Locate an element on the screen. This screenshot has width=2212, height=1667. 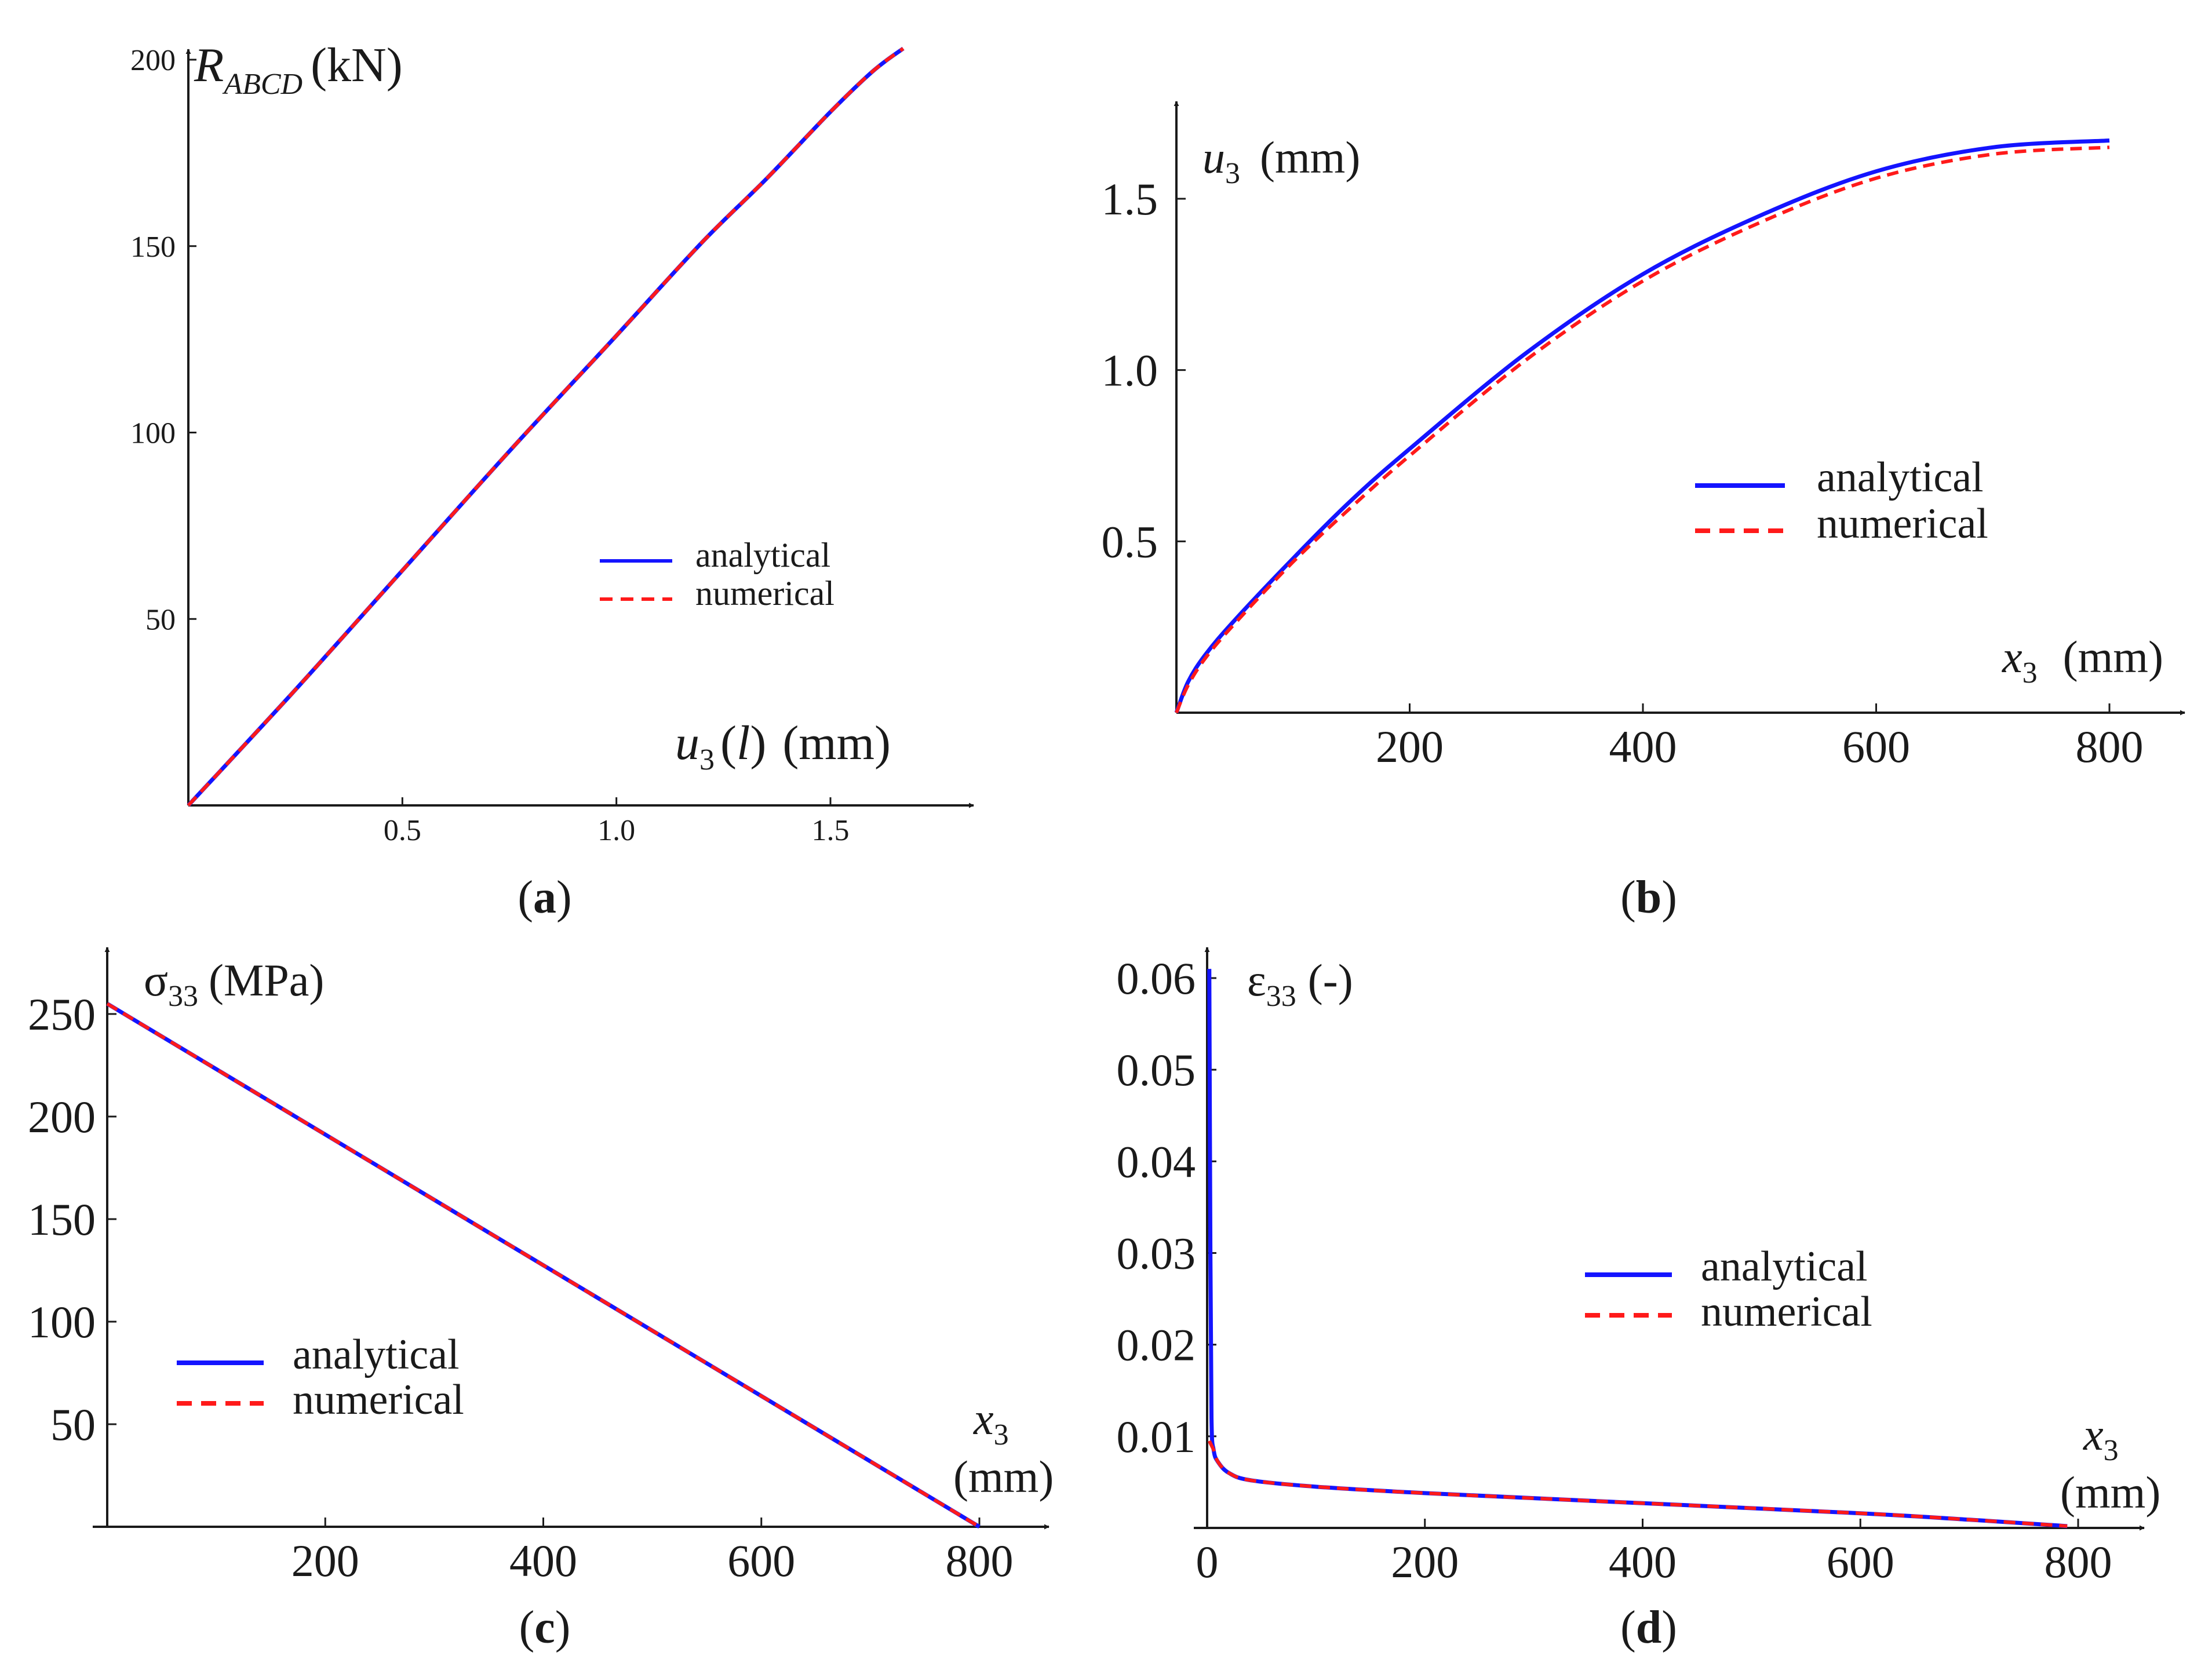
panel-c-y-label: σ33 (MPa) is located at coordinates (234, 984).